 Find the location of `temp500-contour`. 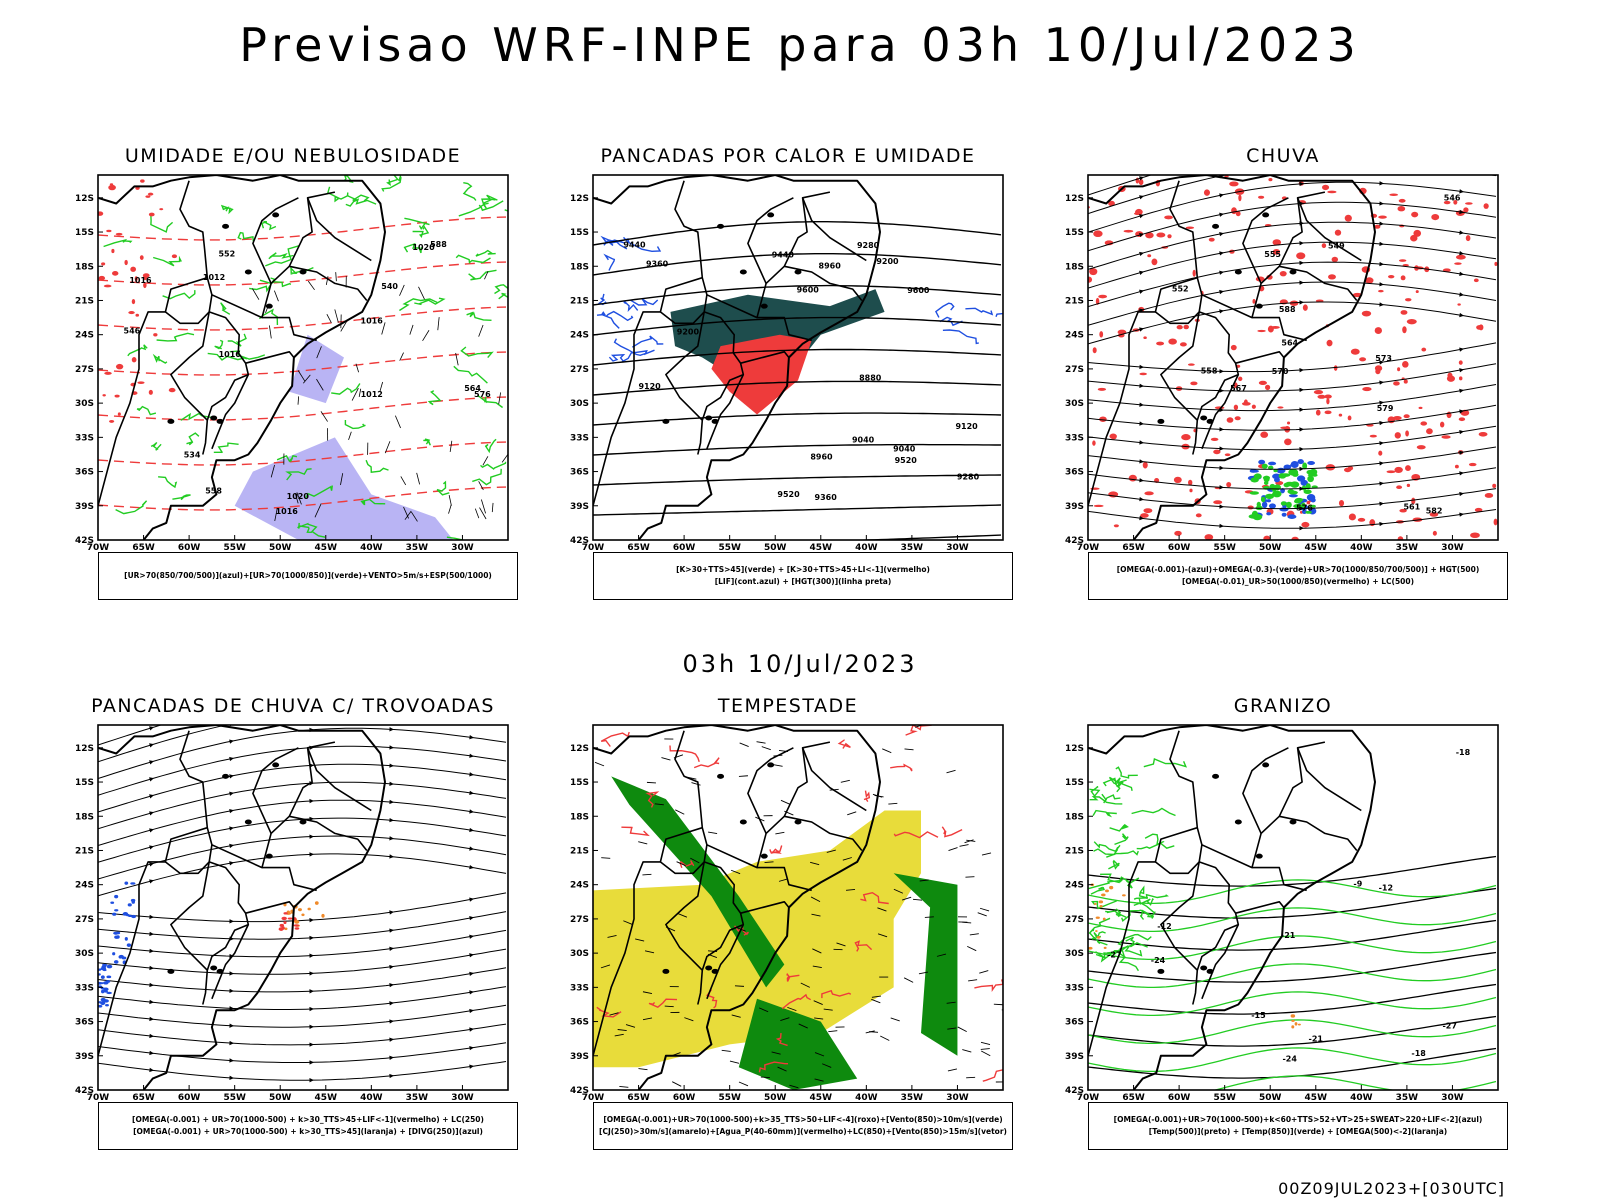

temp500-contour is located at coordinates (1292, 1031).